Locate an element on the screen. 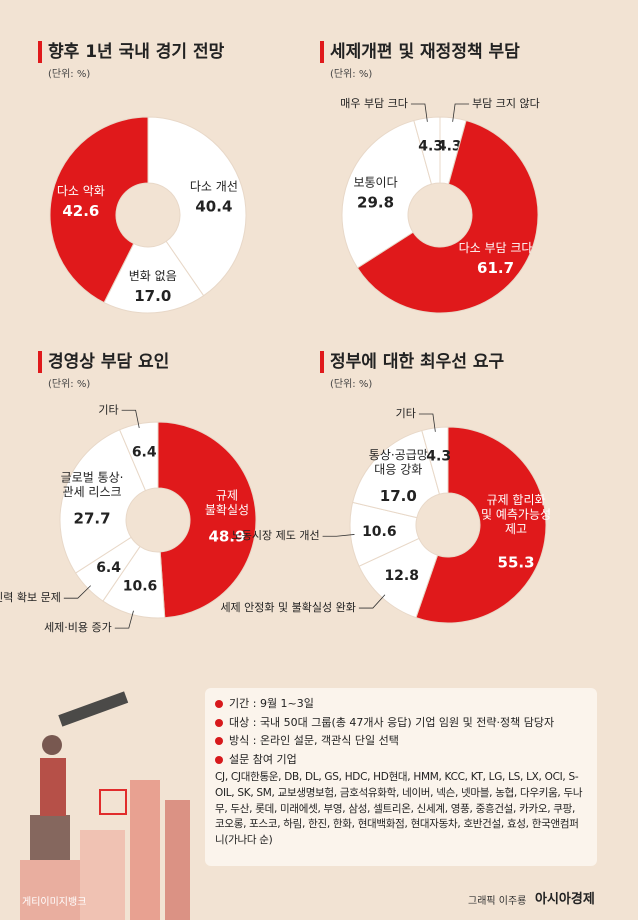  chart-title: 정부에 대한 최우선 요구 is located at coordinates (417, 362).